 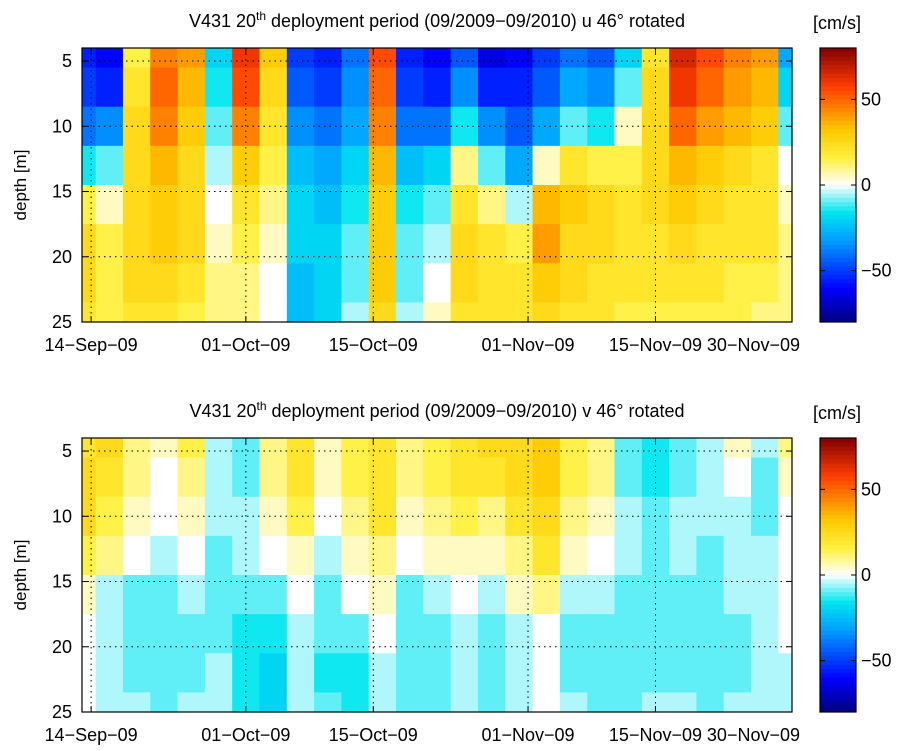 I want to click on y-tick-label: 25, so click(x=62, y=712).